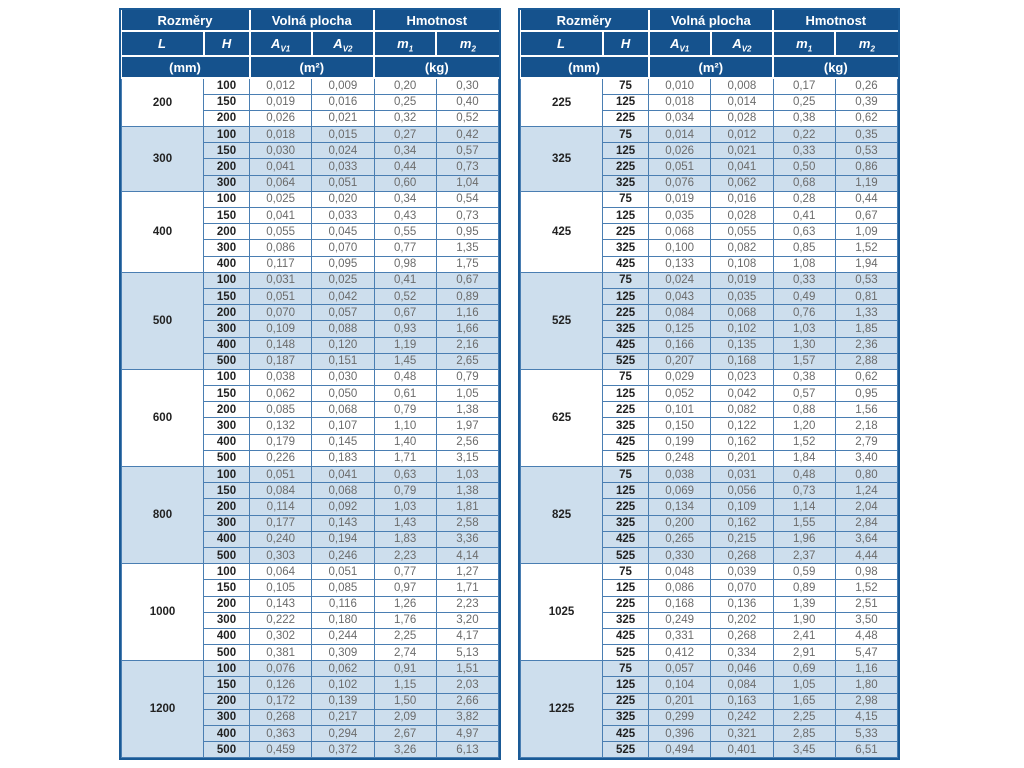  Describe the element at coordinates (226, 377) in the screenshot. I see `h-cell: 100` at that location.